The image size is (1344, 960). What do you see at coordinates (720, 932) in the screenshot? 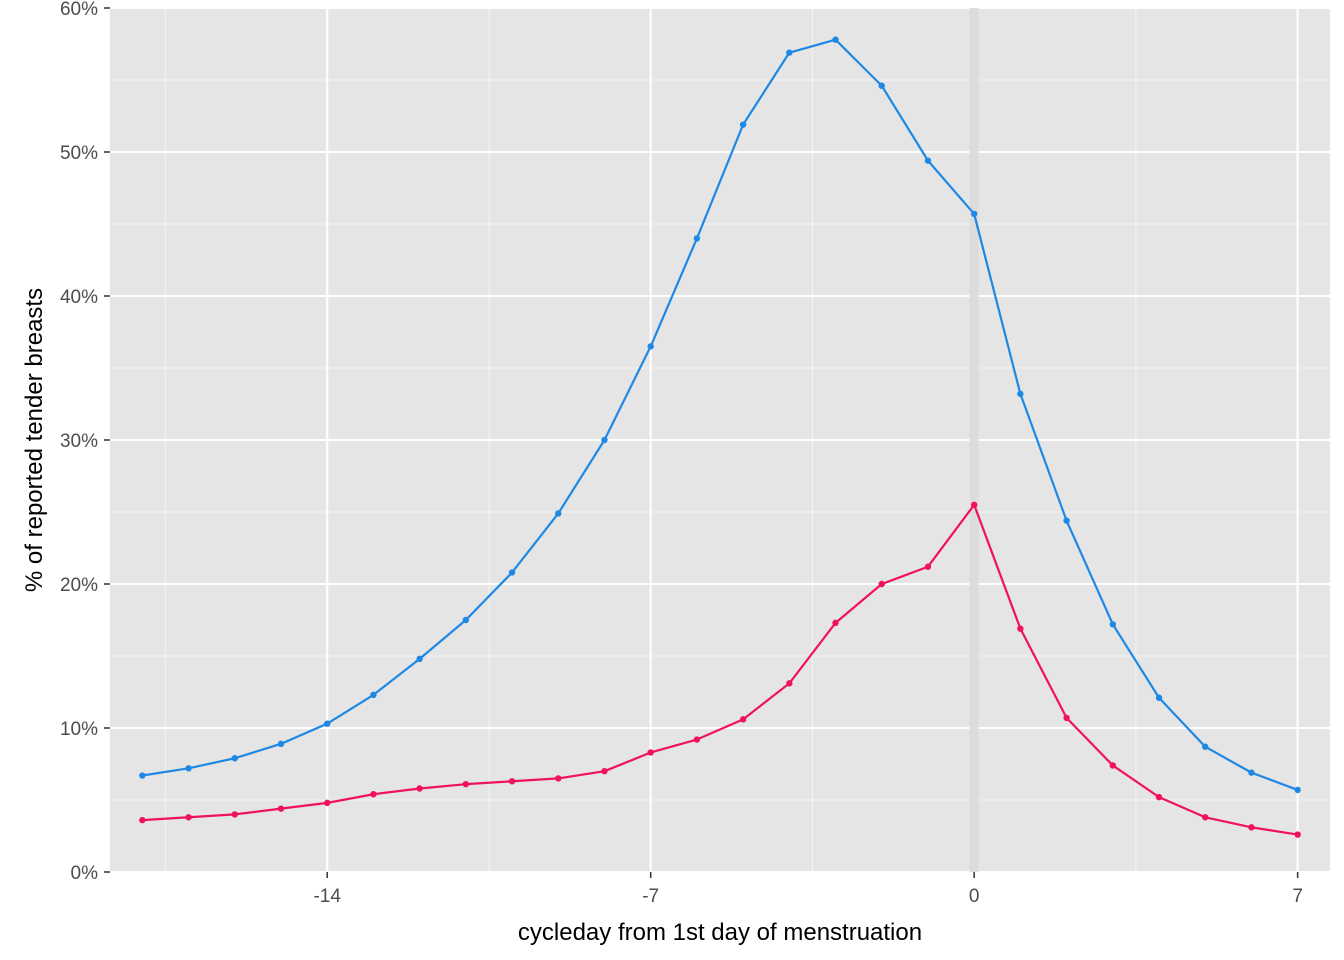
I see `x-axis-title: cycleday from 1st day of menstruation` at bounding box center [720, 932].